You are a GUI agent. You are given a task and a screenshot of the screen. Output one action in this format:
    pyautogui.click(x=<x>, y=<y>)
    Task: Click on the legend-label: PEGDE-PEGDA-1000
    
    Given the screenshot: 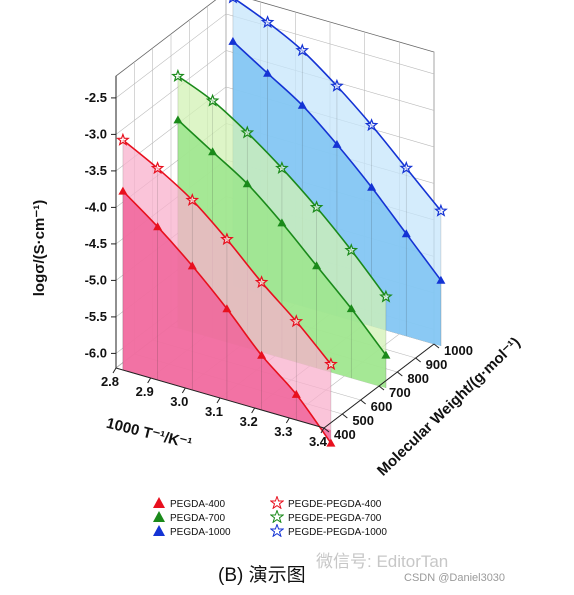 What is the action you would take?
    pyautogui.click(x=337, y=532)
    